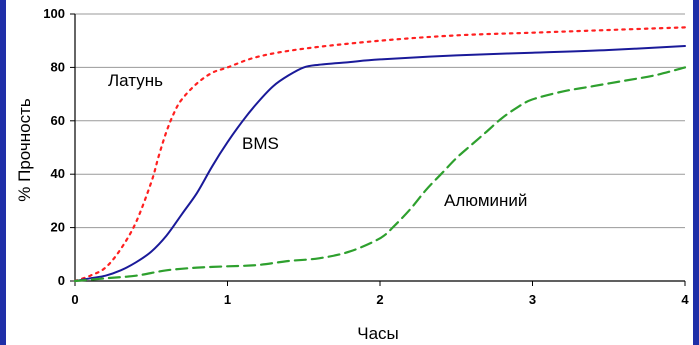 The height and width of the screenshot is (345, 699). I want to click on y-tick-labels: 0 20 40 60 80 100, so click(54, 147).